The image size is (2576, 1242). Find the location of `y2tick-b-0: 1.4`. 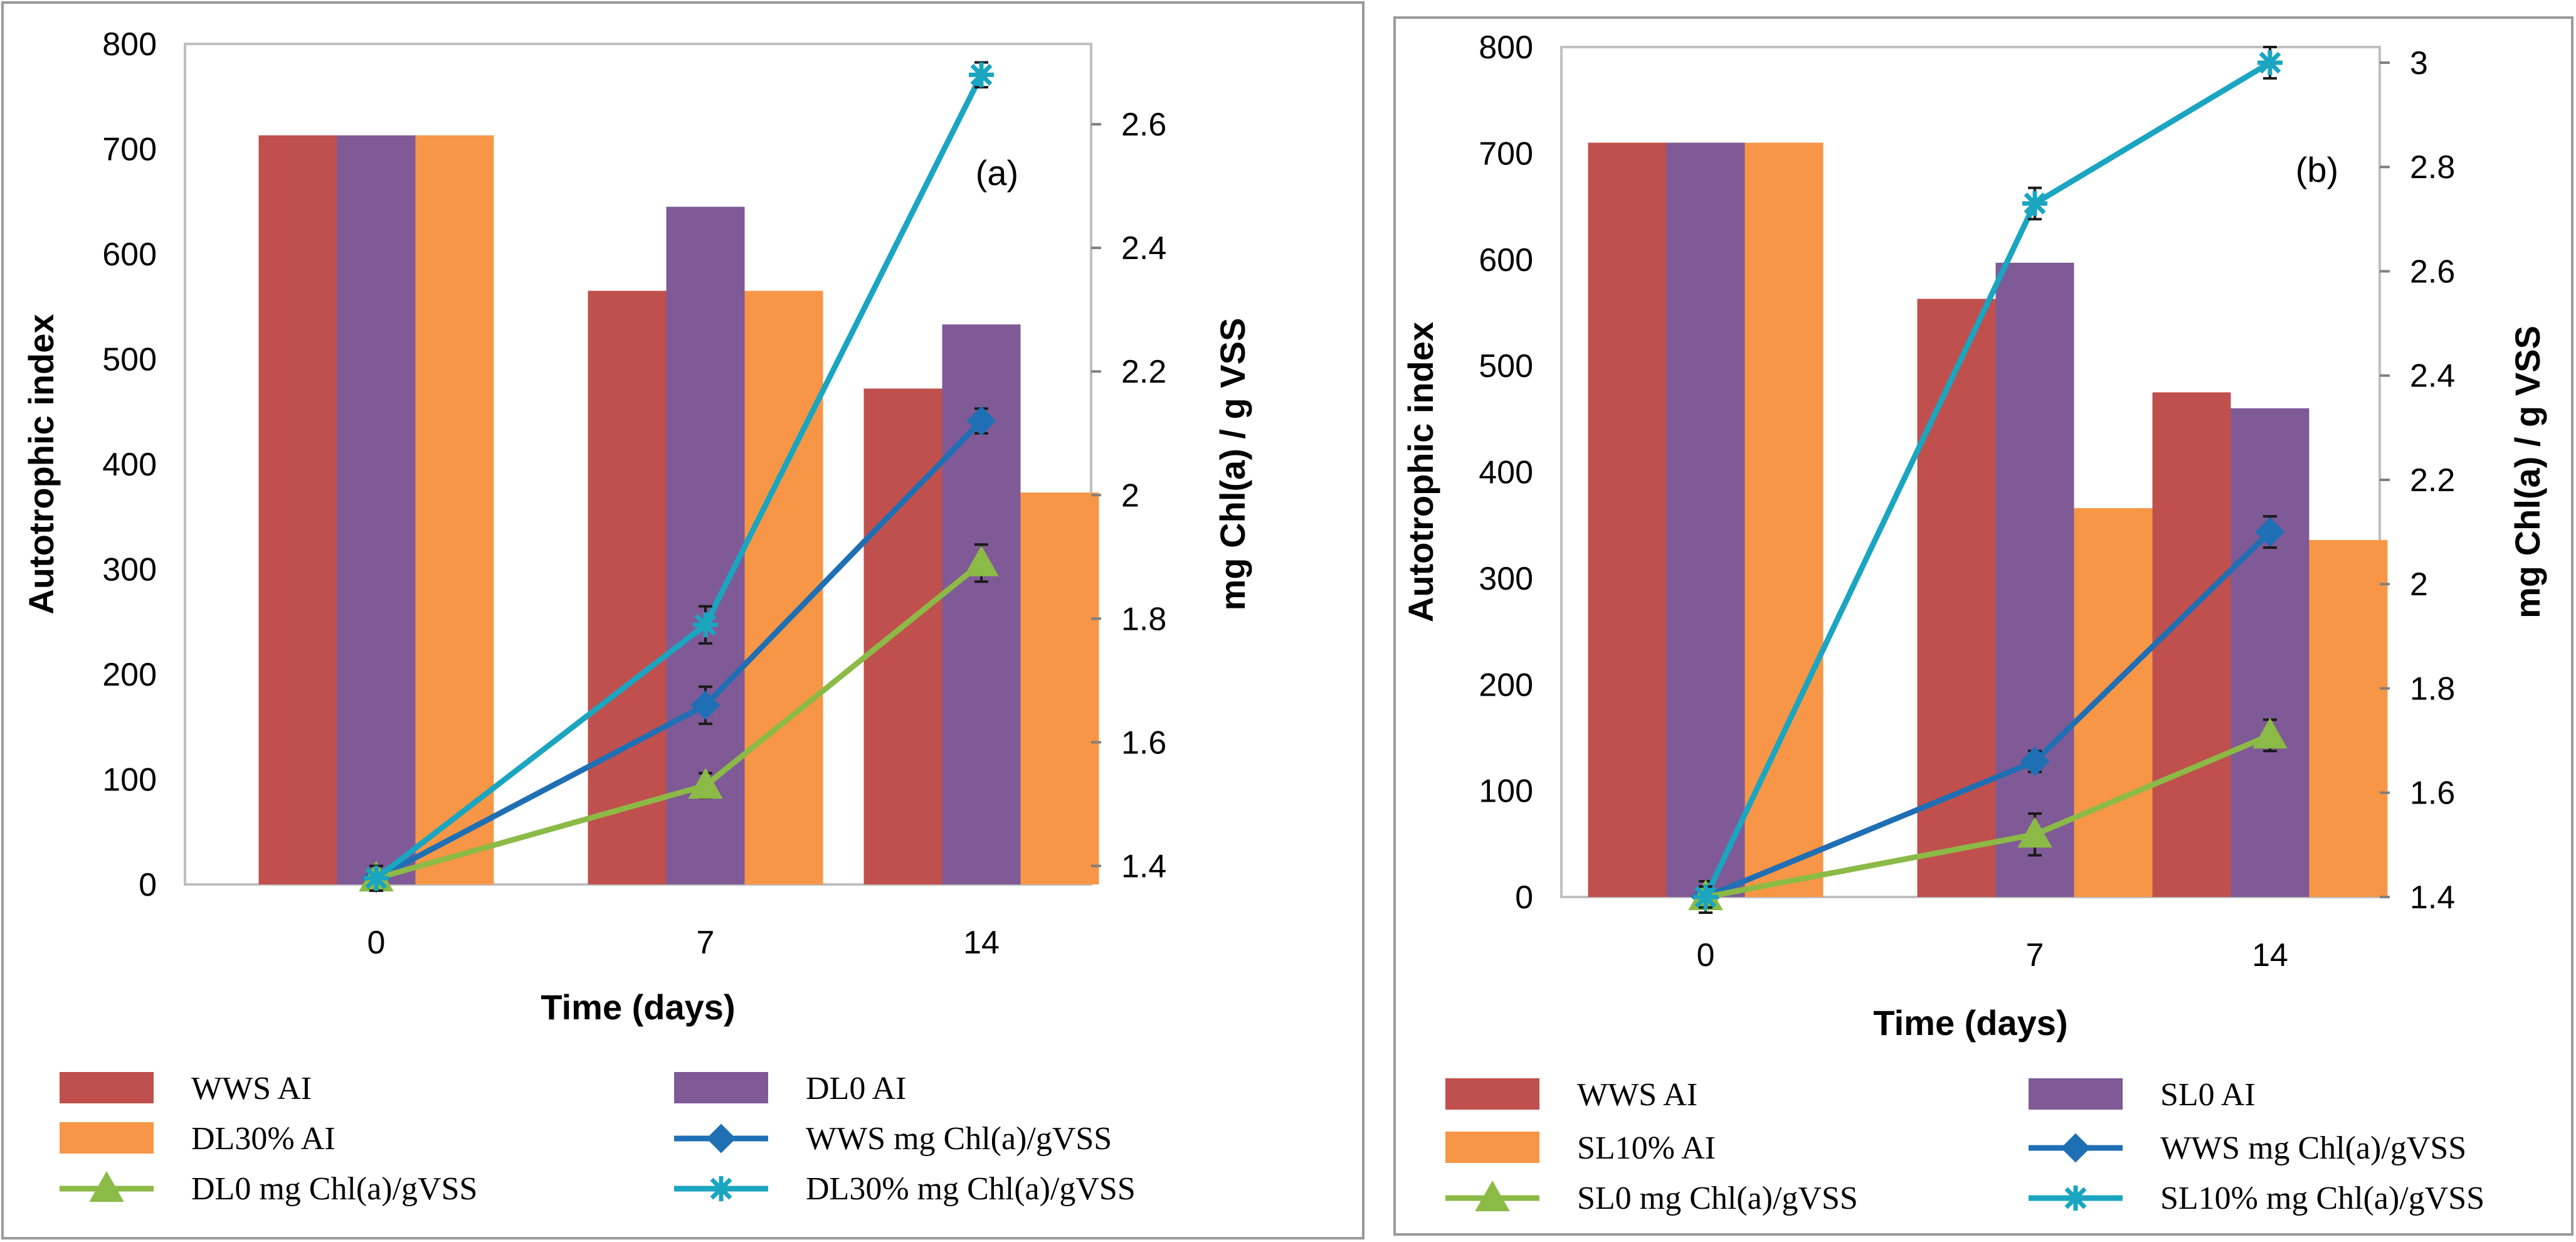

y2tick-b-0: 1.4 is located at coordinates (2432, 897).